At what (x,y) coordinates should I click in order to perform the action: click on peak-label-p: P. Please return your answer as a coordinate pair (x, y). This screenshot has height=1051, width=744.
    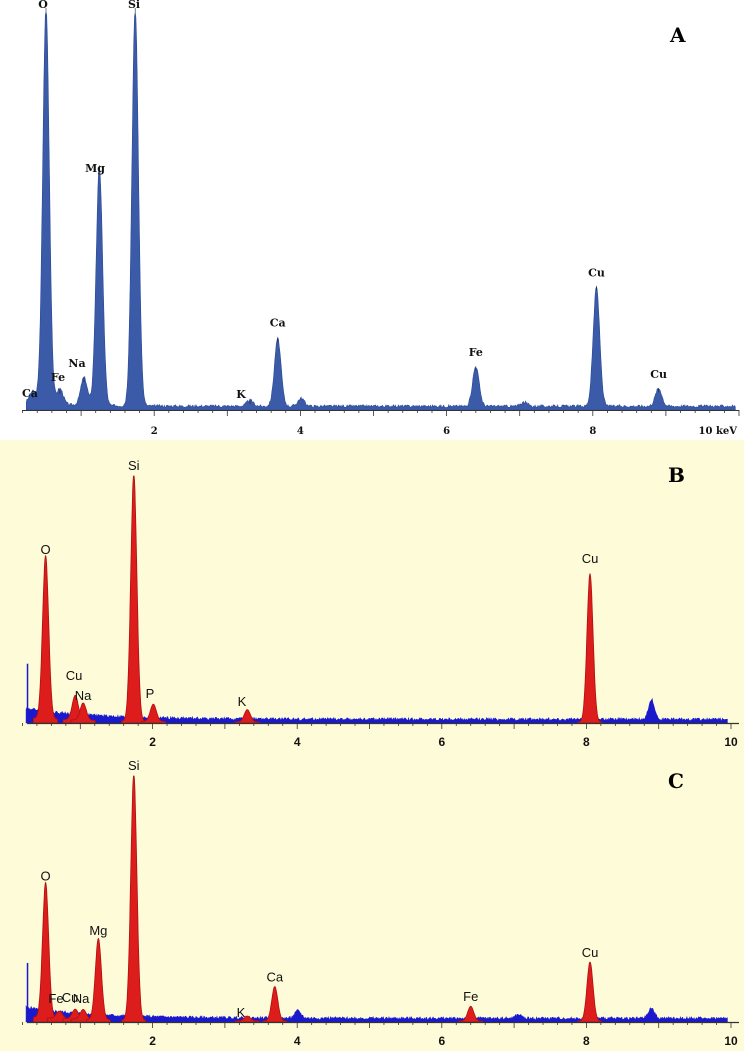
    Looking at the image, I should click on (150, 693).